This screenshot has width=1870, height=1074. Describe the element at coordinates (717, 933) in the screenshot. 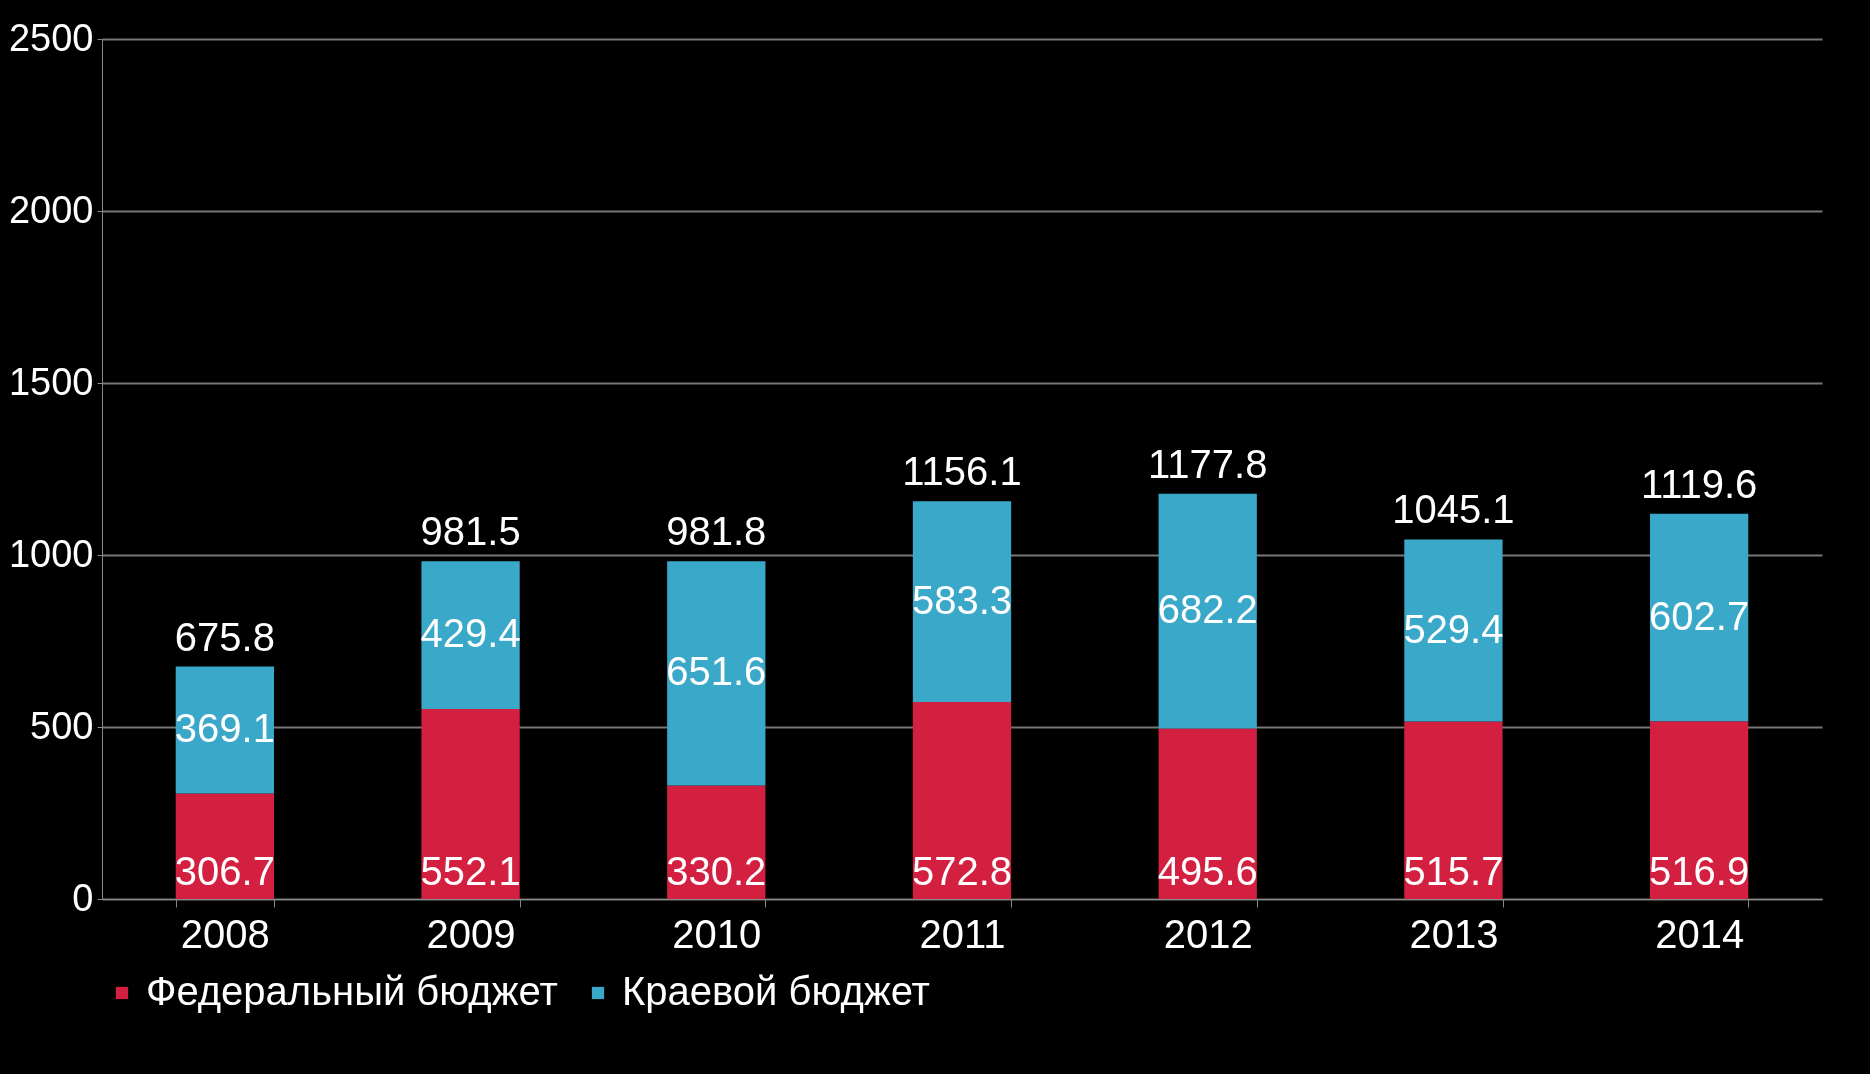

I see `x-tick-label: 2010` at that location.